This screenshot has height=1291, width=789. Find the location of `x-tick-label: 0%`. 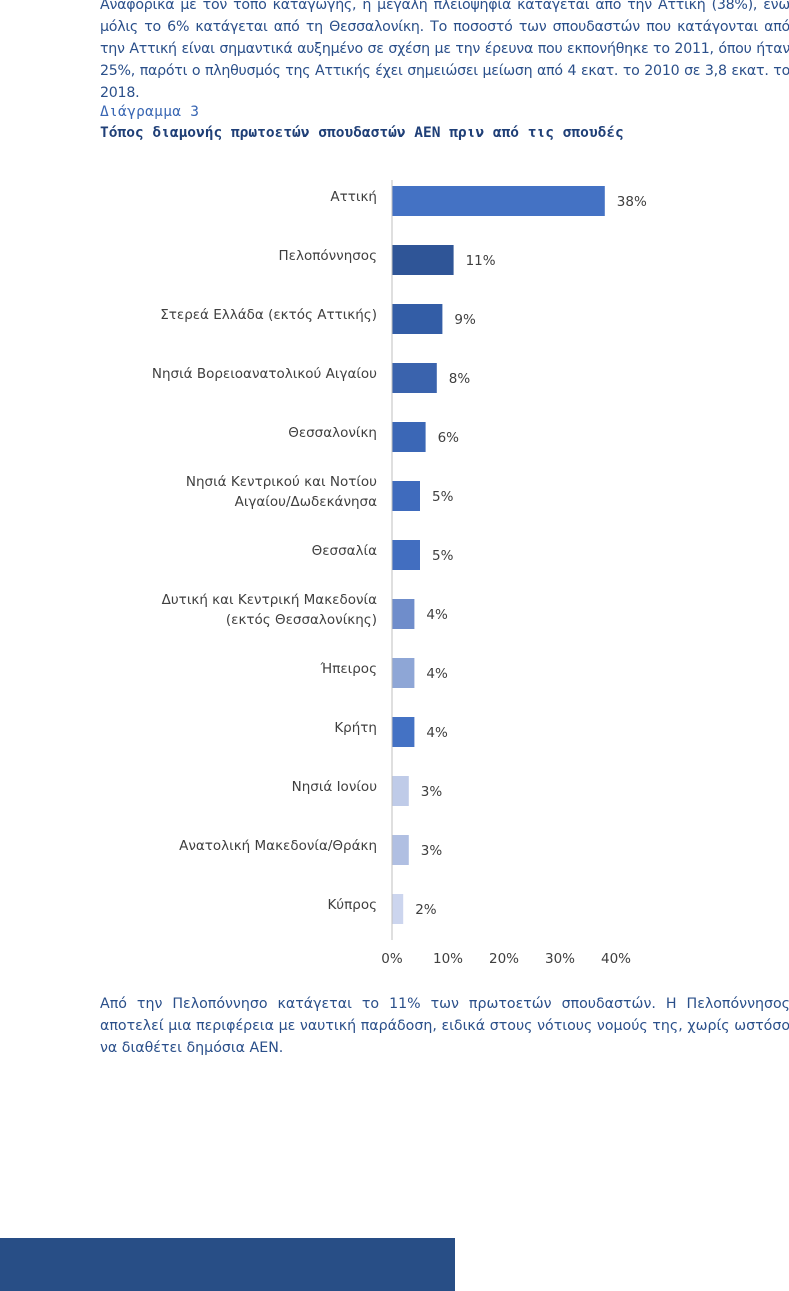

x-tick-label: 0% is located at coordinates (392, 959).